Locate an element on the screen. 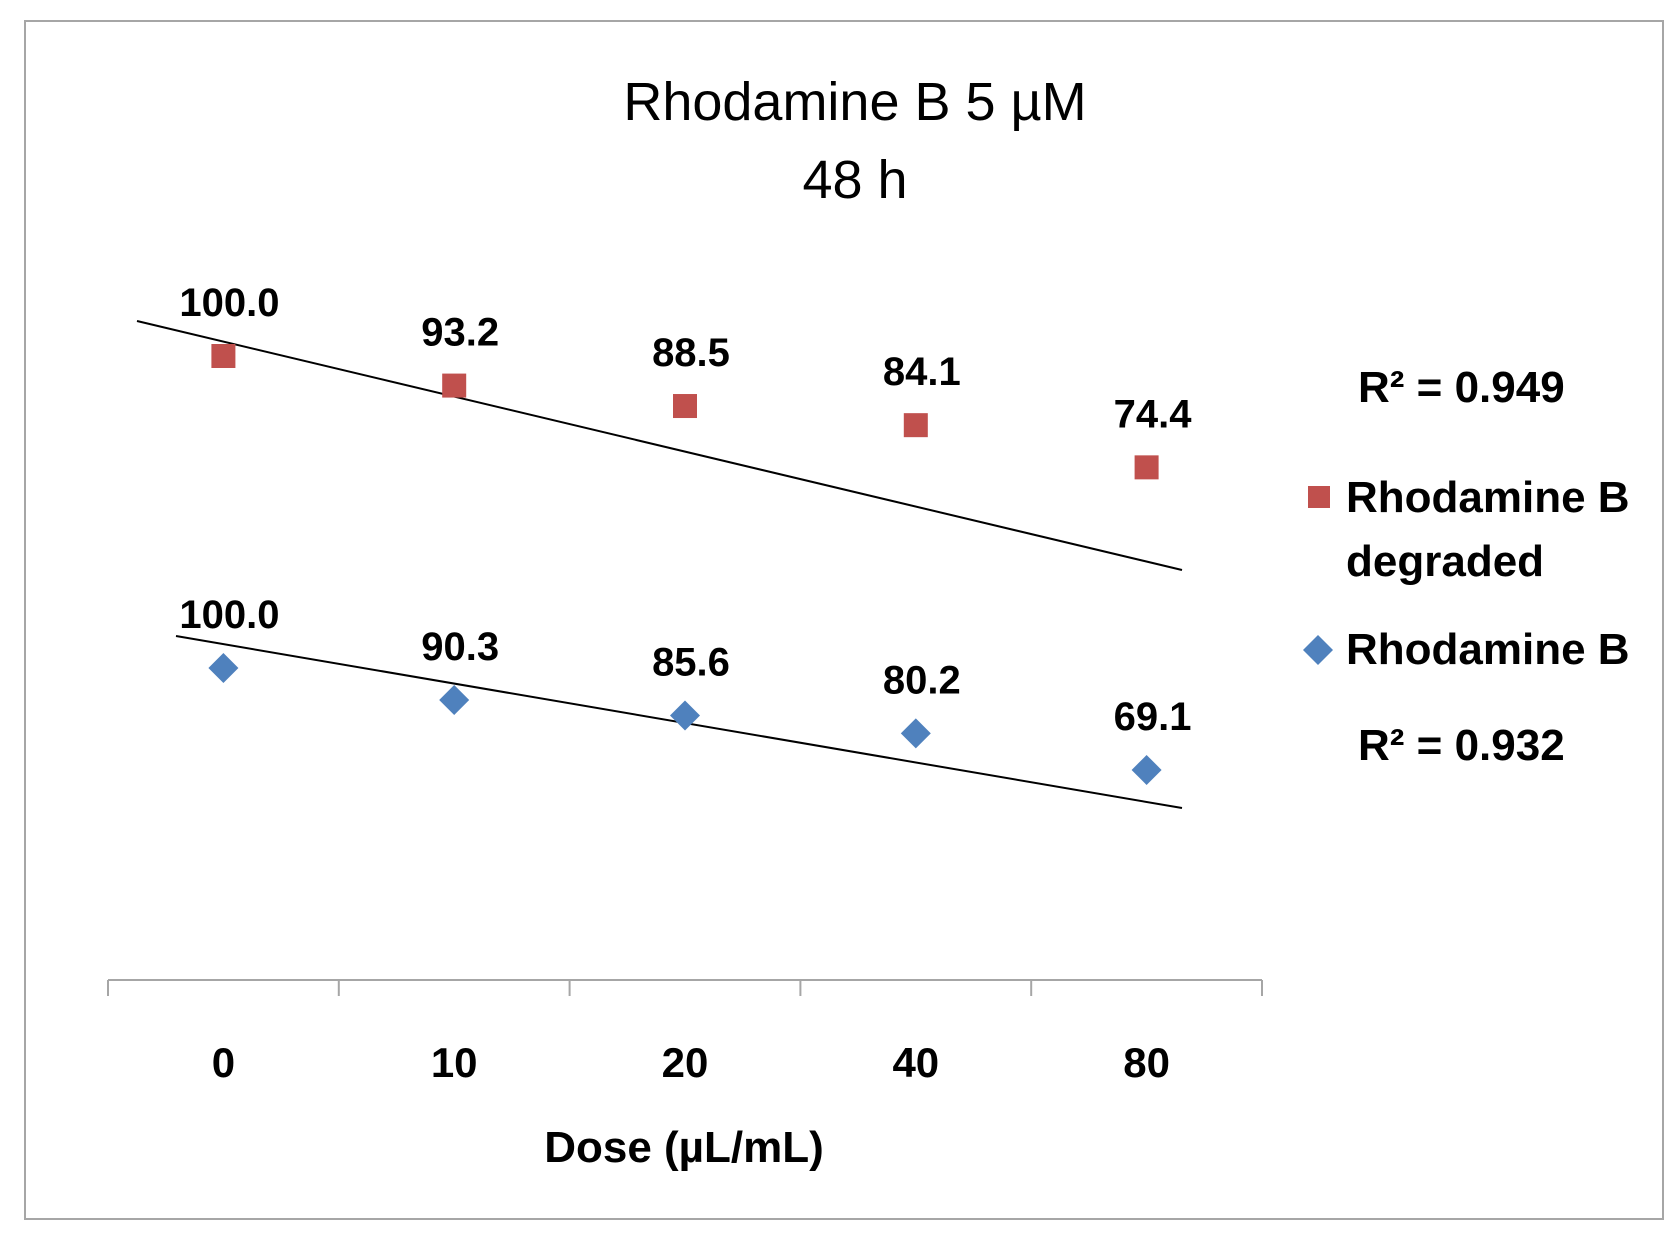 The height and width of the screenshot is (1247, 1678). x-tick-label: 10 is located at coordinates (454, 1062).